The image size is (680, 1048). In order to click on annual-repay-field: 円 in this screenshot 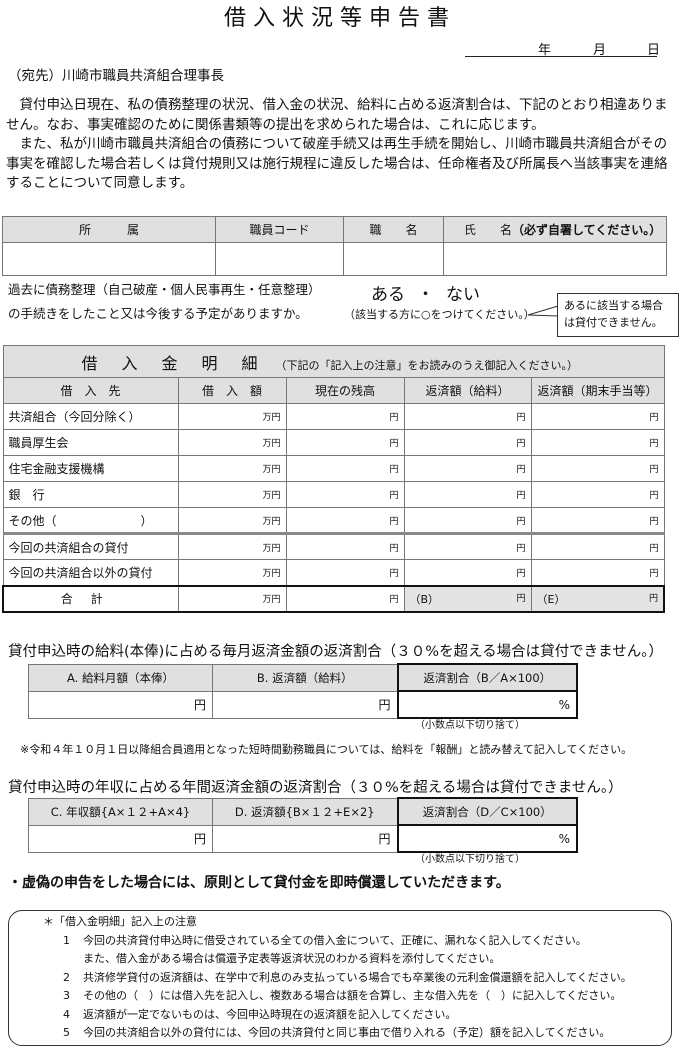, I will do `click(305, 838)`.